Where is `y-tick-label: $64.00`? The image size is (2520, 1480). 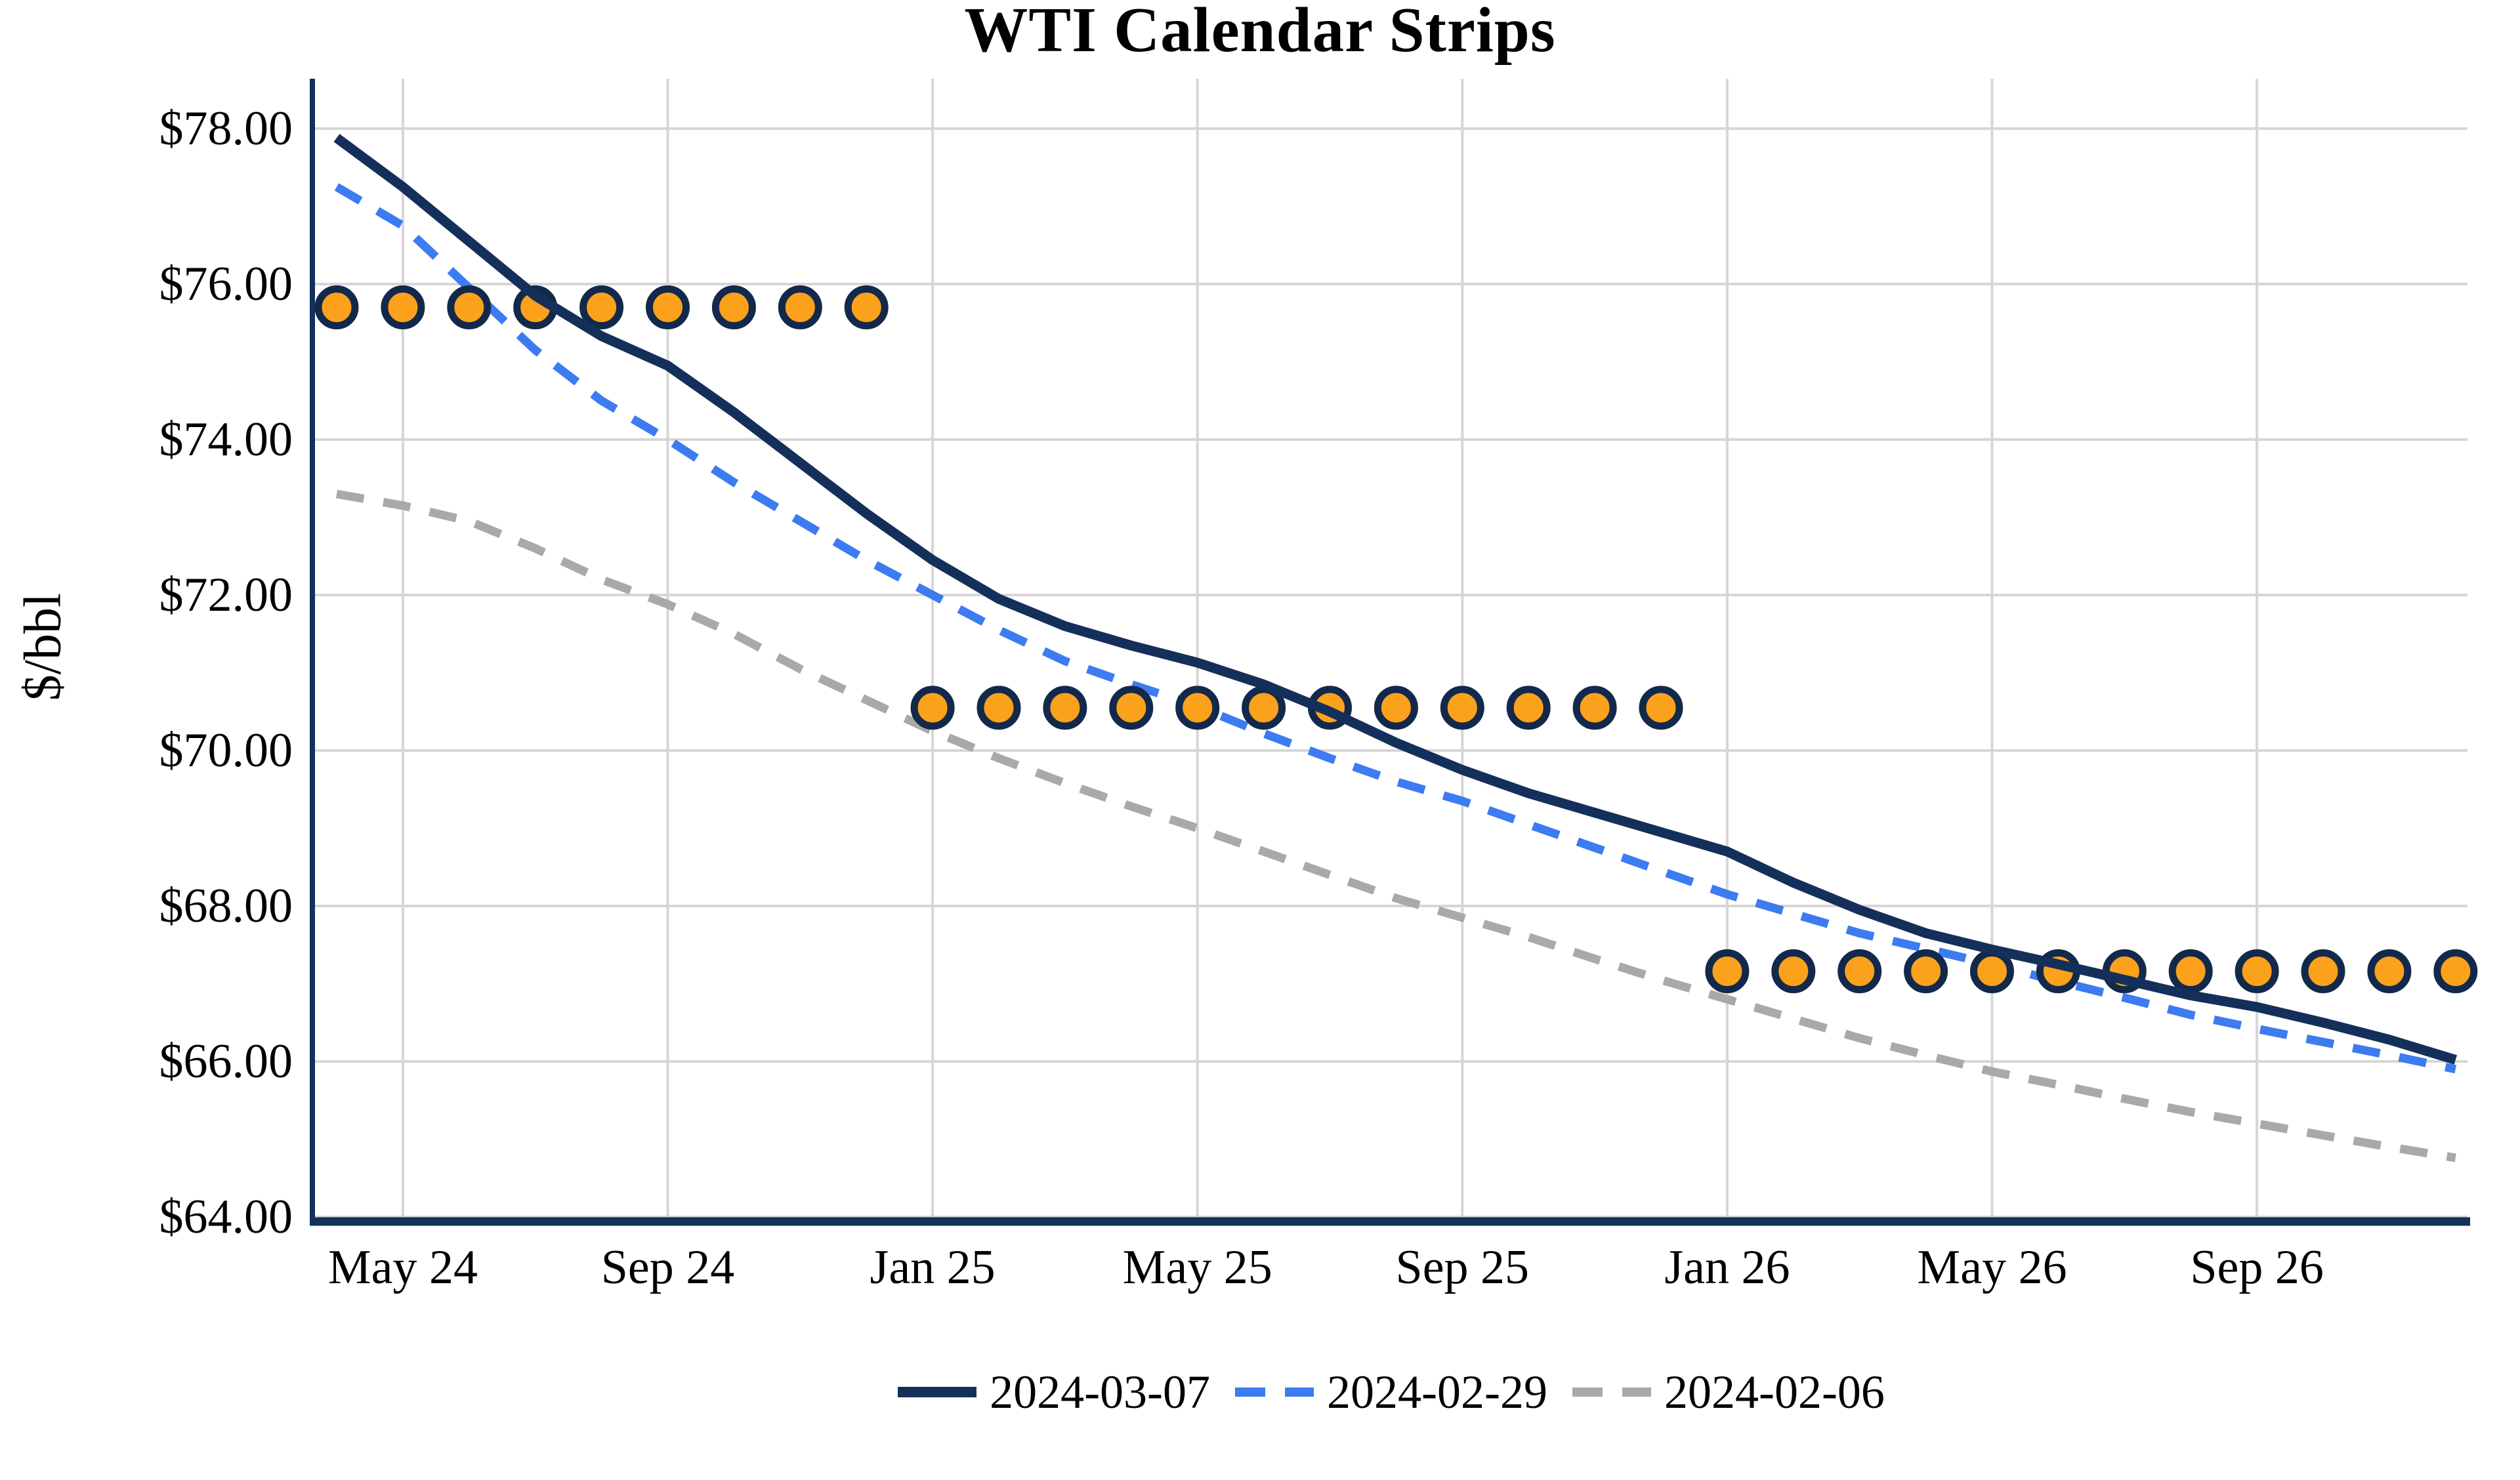 y-tick-label: $64.00 is located at coordinates (226, 1217).